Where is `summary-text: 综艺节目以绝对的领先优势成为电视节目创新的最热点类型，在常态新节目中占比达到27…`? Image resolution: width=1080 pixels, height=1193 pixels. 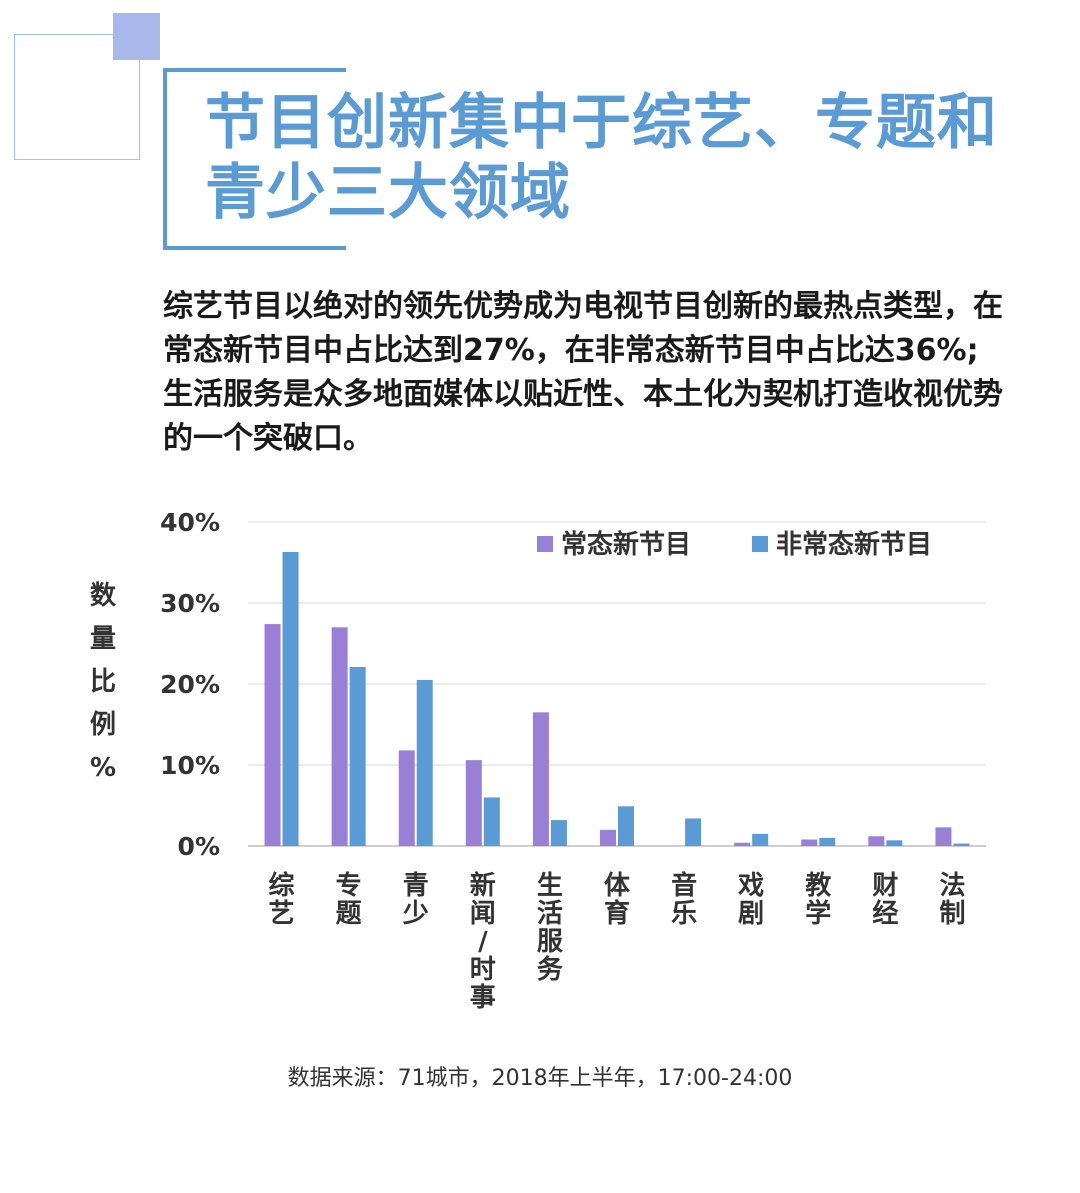 summary-text: 综艺节目以绝对的领先优势成为电视节目创新的最热点类型，在常态新节目中占比达到27… is located at coordinates (583, 372).